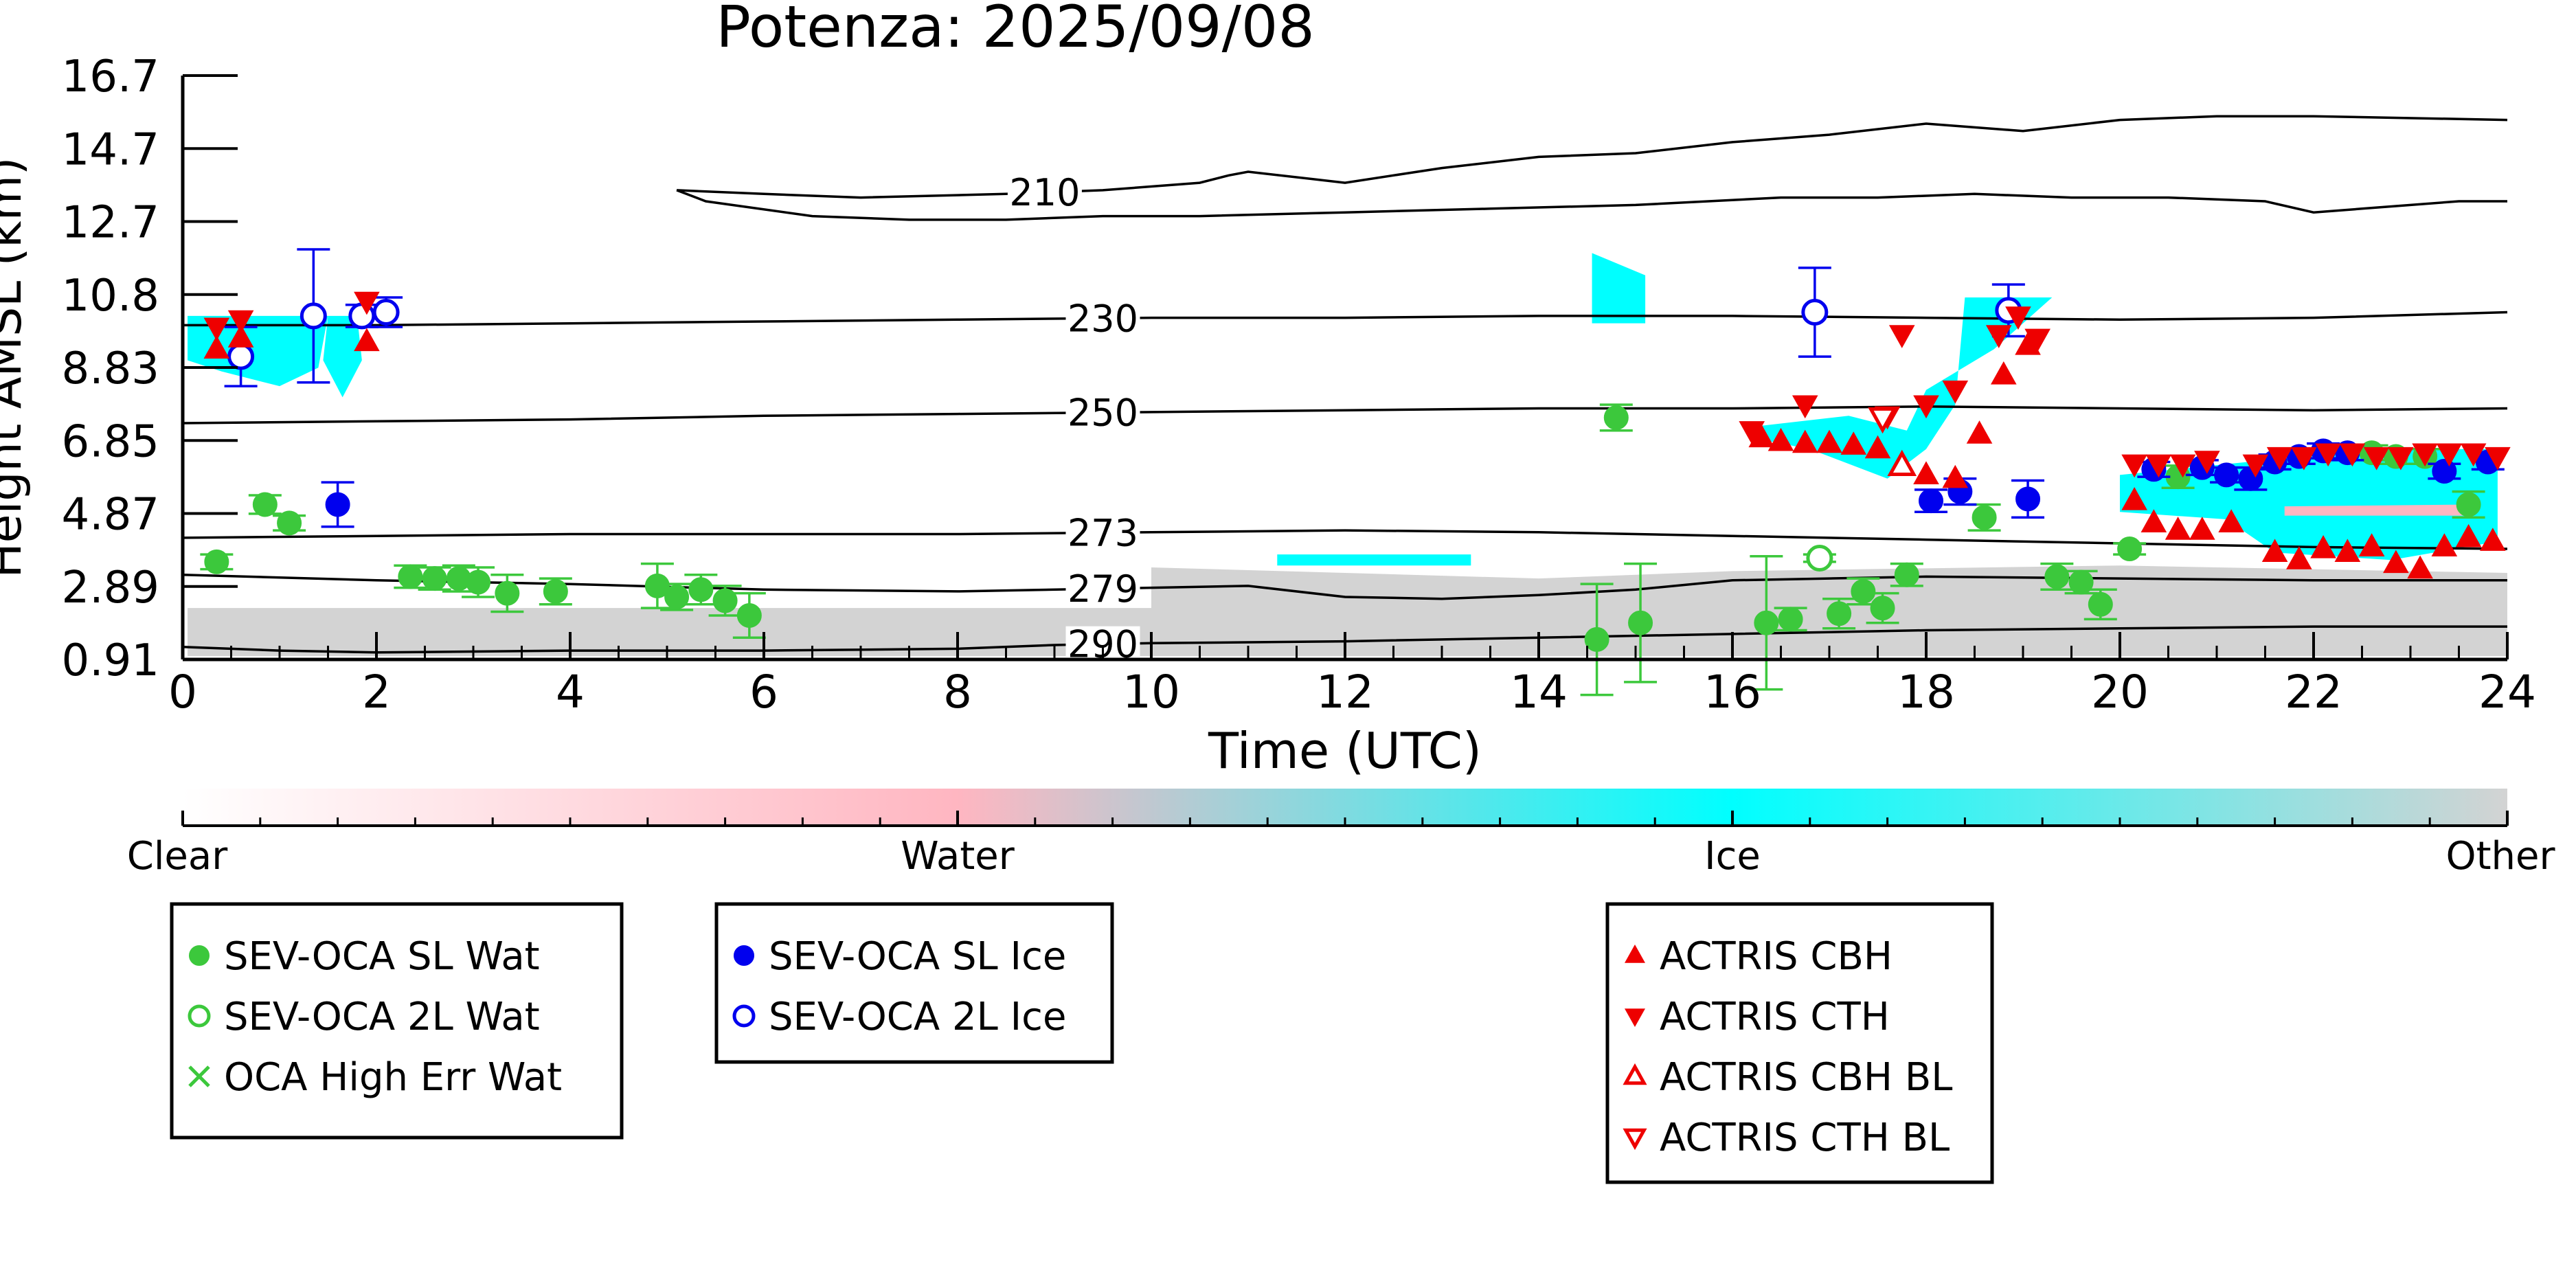 This screenshot has width=2576, height=1288. What do you see at coordinates (958, 856) in the screenshot?
I see `colorbar-label-water: Water` at bounding box center [958, 856].